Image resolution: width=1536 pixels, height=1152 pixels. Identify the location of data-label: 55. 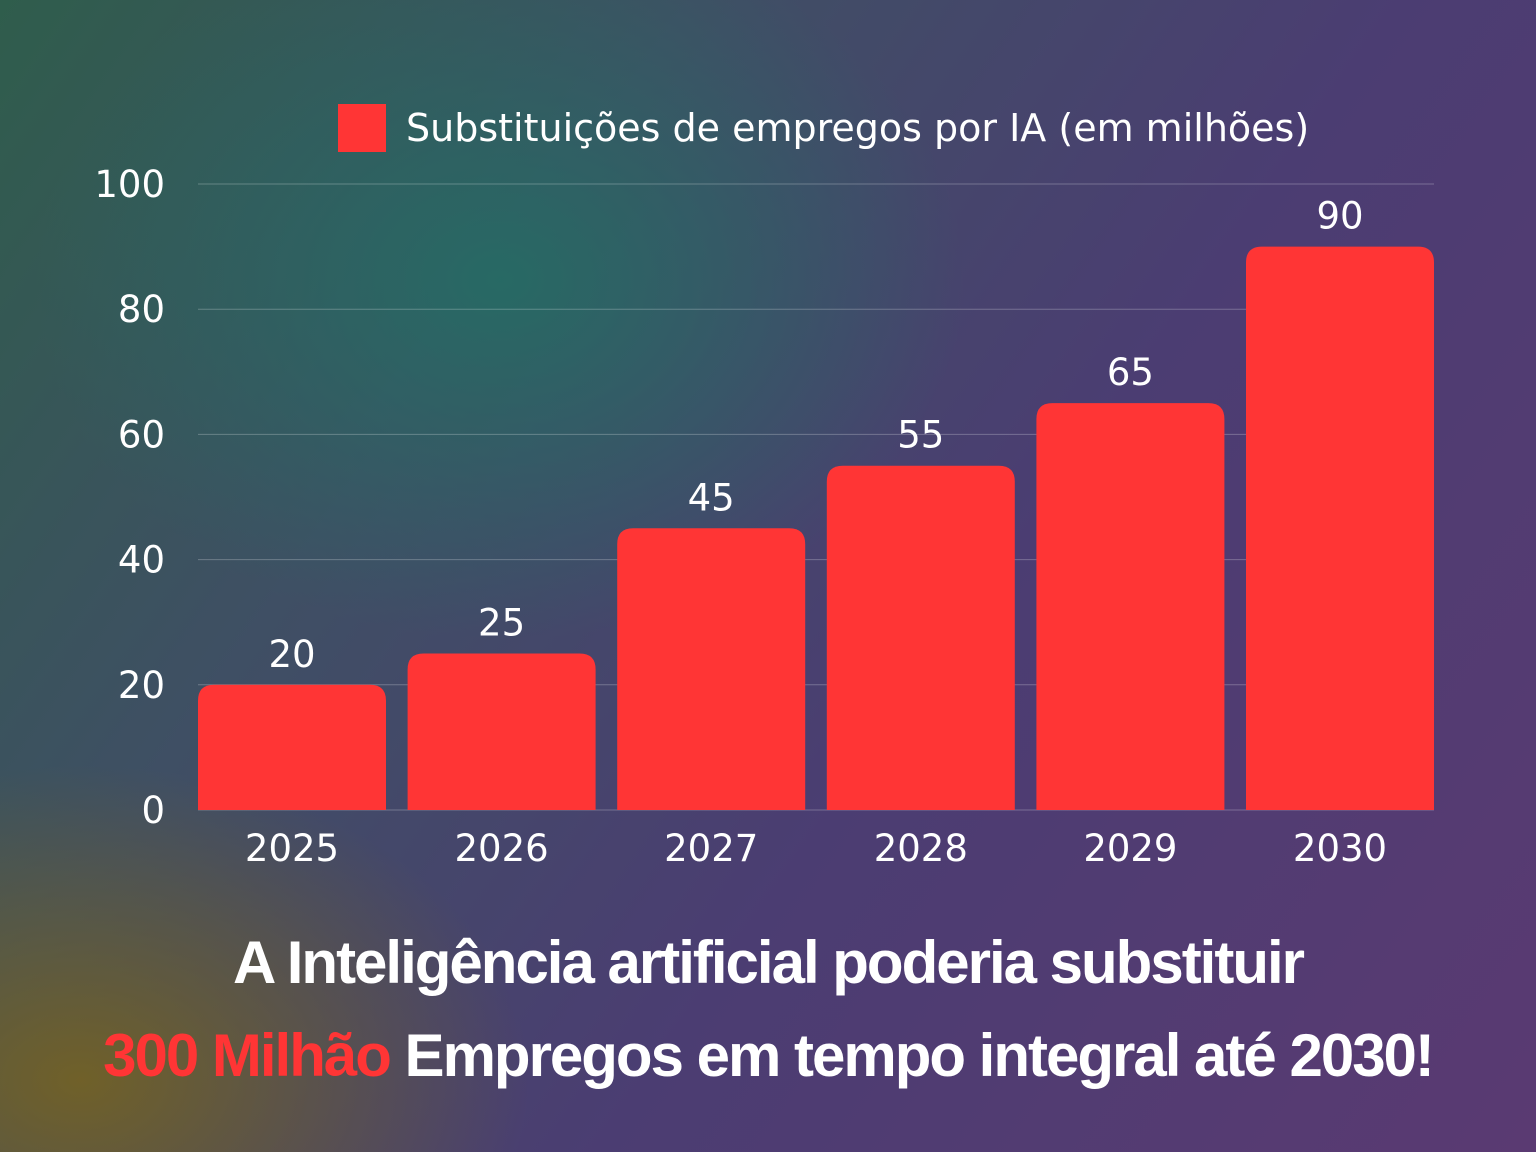
(920, 435).